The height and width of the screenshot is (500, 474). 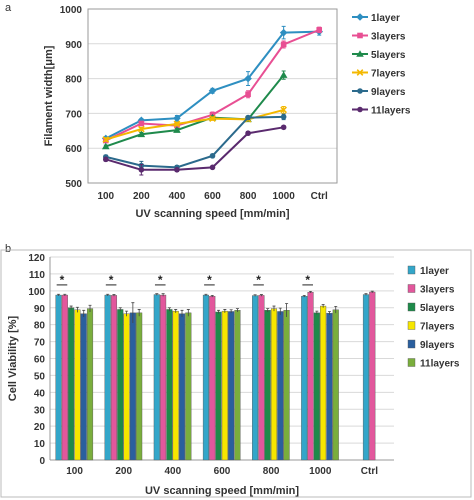 I want to click on legend-label: 11layers, so click(x=440, y=364).